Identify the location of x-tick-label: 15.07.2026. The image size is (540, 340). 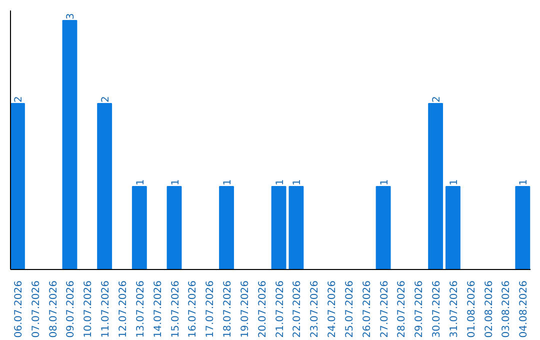
(176, 309).